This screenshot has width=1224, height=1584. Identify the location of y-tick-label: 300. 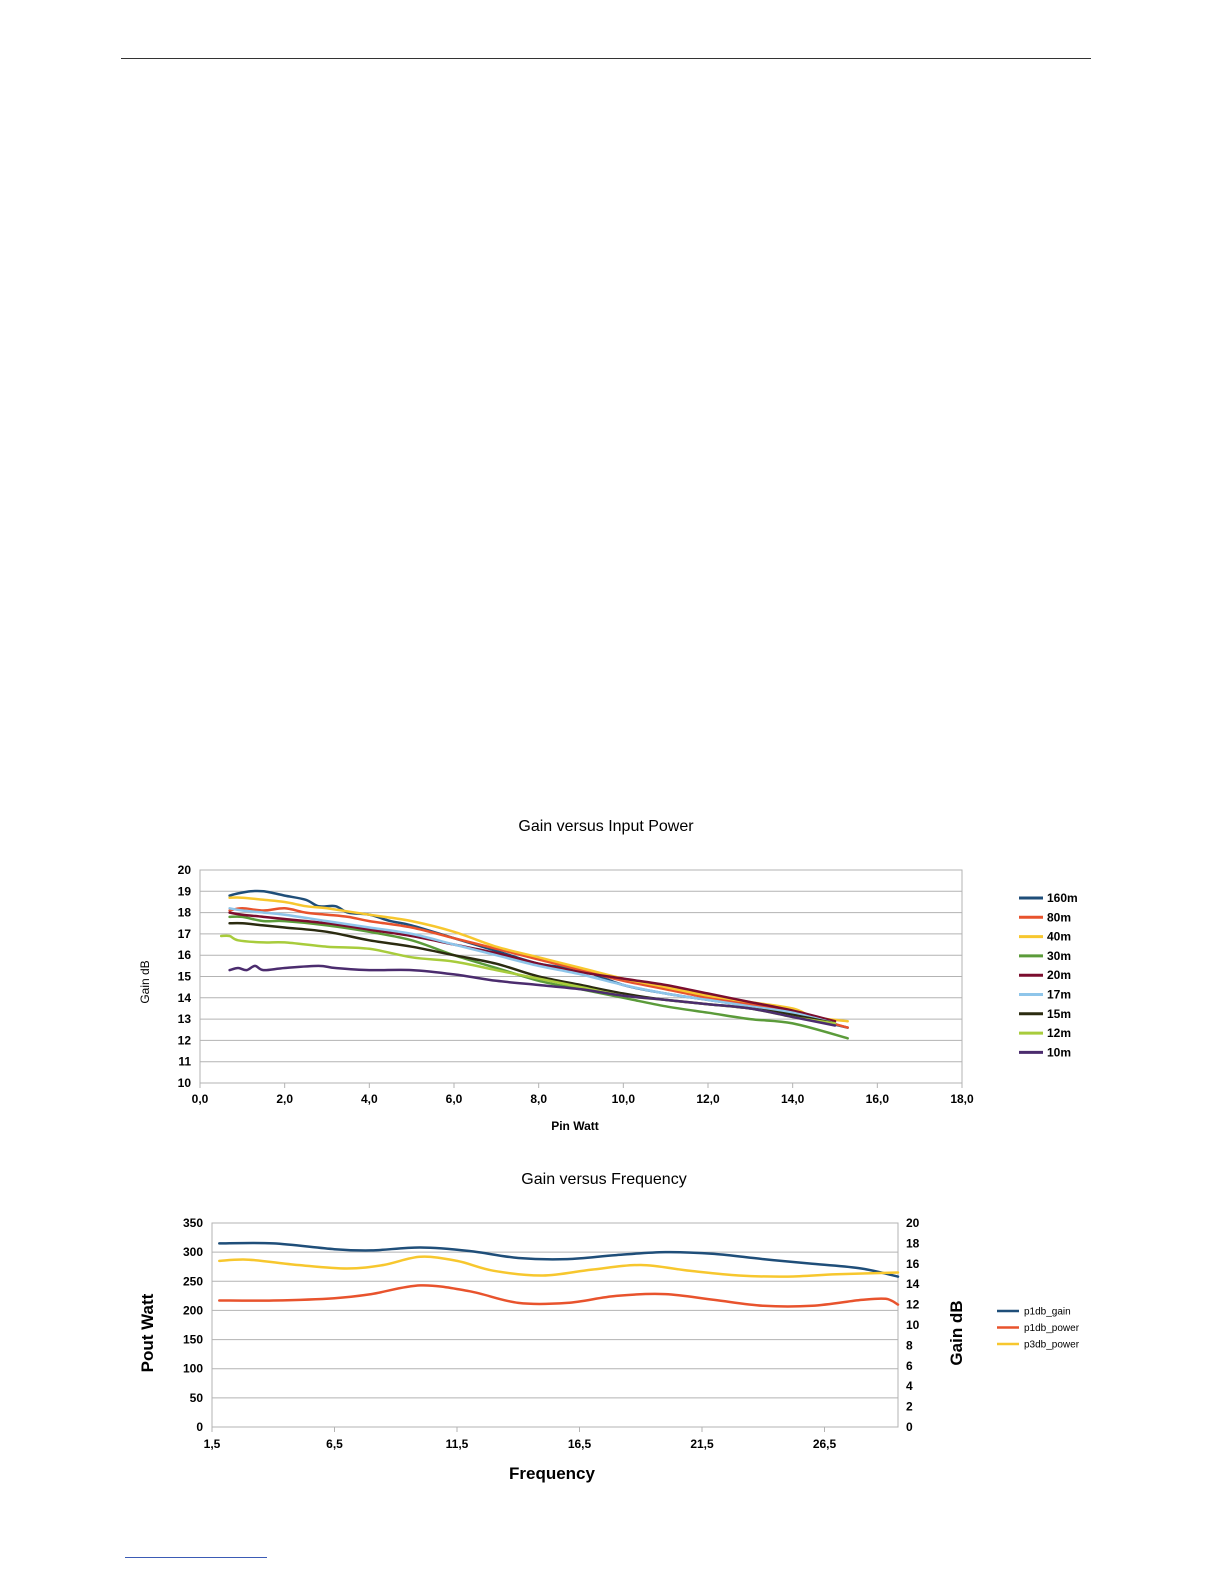
(193, 1252).